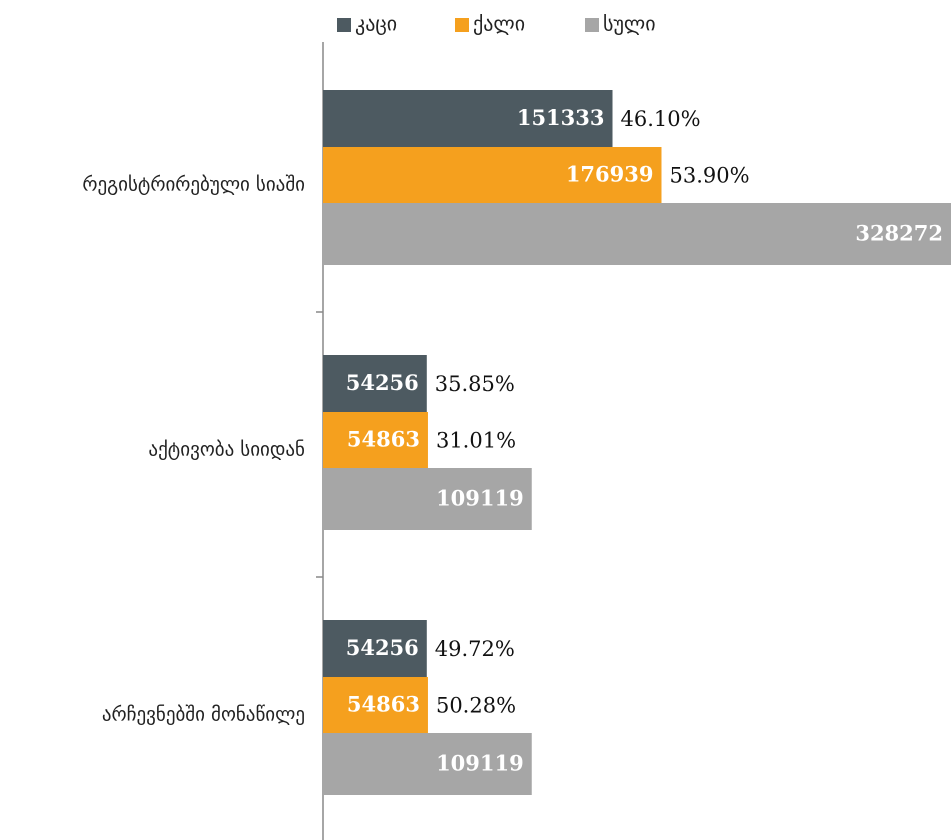 The image size is (951, 840). What do you see at coordinates (226, 450) in the screenshot?
I see `category-label: აქტივობა სიიდან` at bounding box center [226, 450].